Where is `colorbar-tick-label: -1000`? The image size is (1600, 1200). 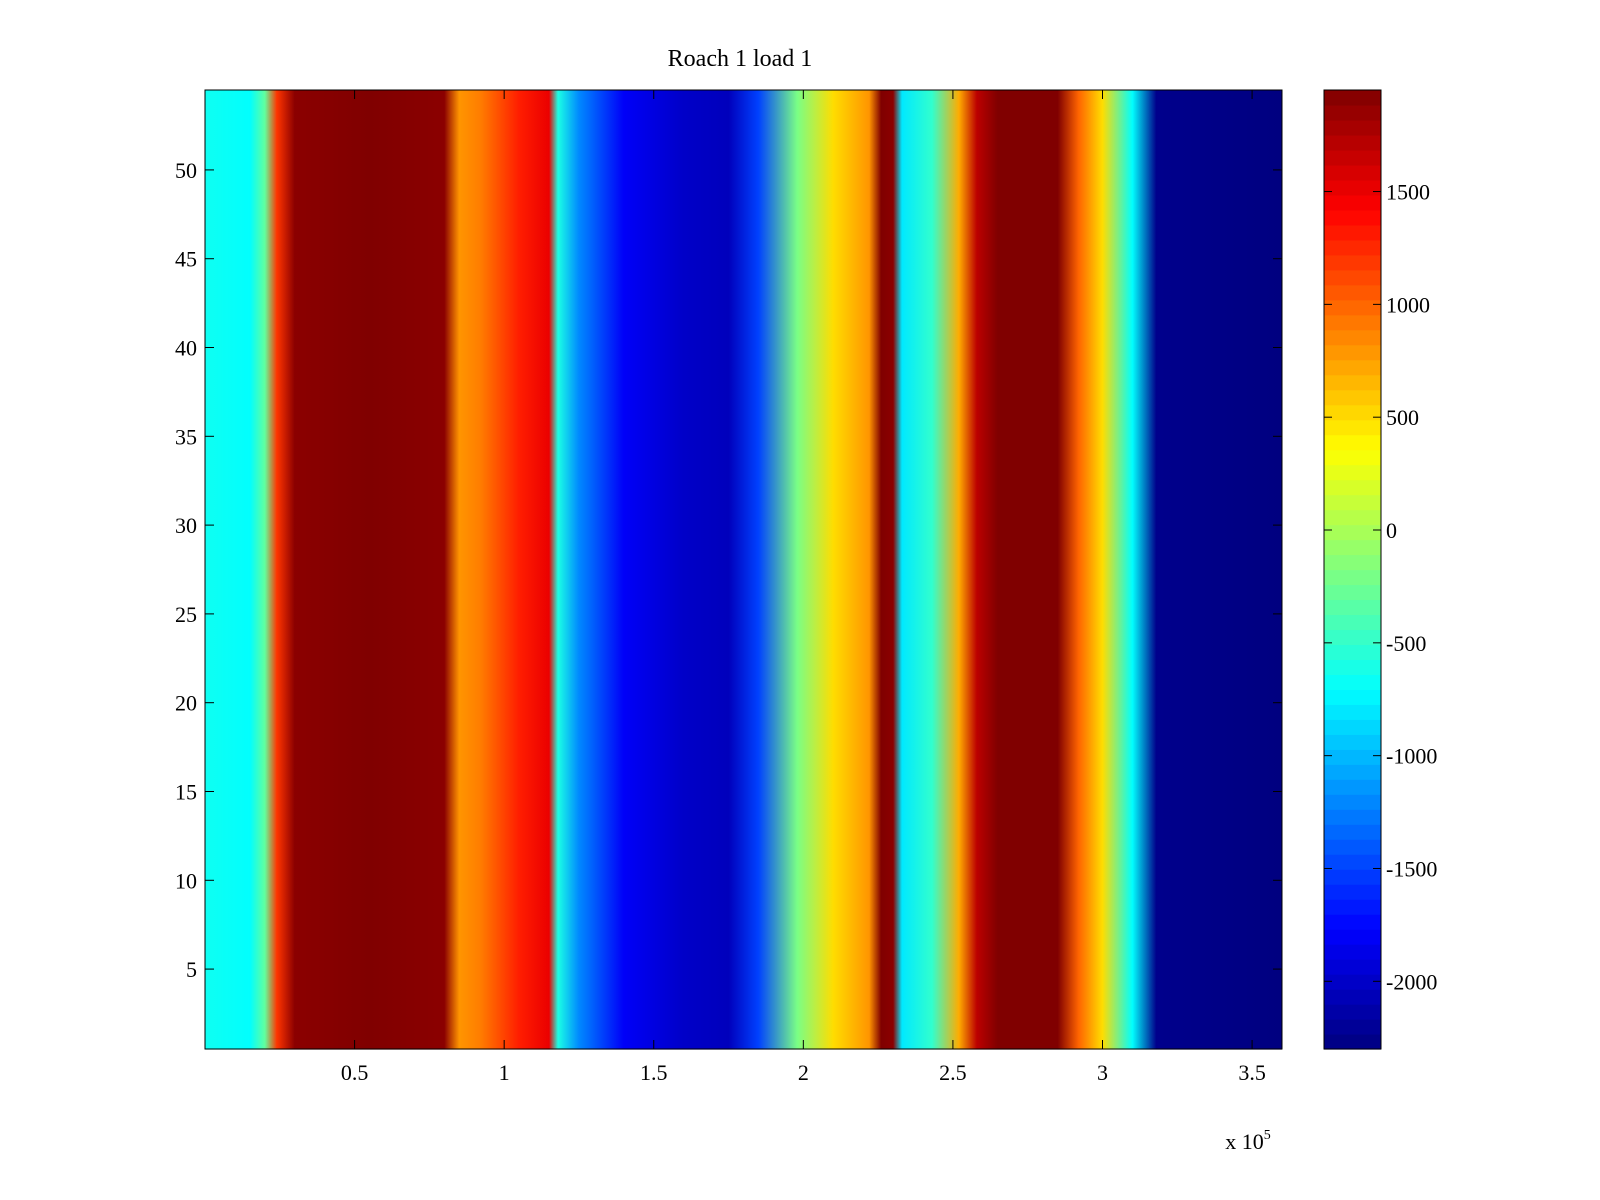
colorbar-tick-label: -1000 is located at coordinates (1411, 756).